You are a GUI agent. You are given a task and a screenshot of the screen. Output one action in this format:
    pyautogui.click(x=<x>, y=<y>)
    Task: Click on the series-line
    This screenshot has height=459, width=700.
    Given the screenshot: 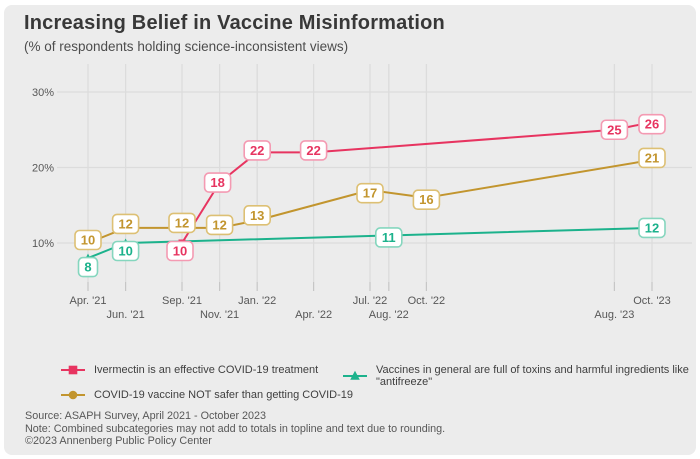 What is the action you would take?
    pyautogui.click(x=370, y=243)
    